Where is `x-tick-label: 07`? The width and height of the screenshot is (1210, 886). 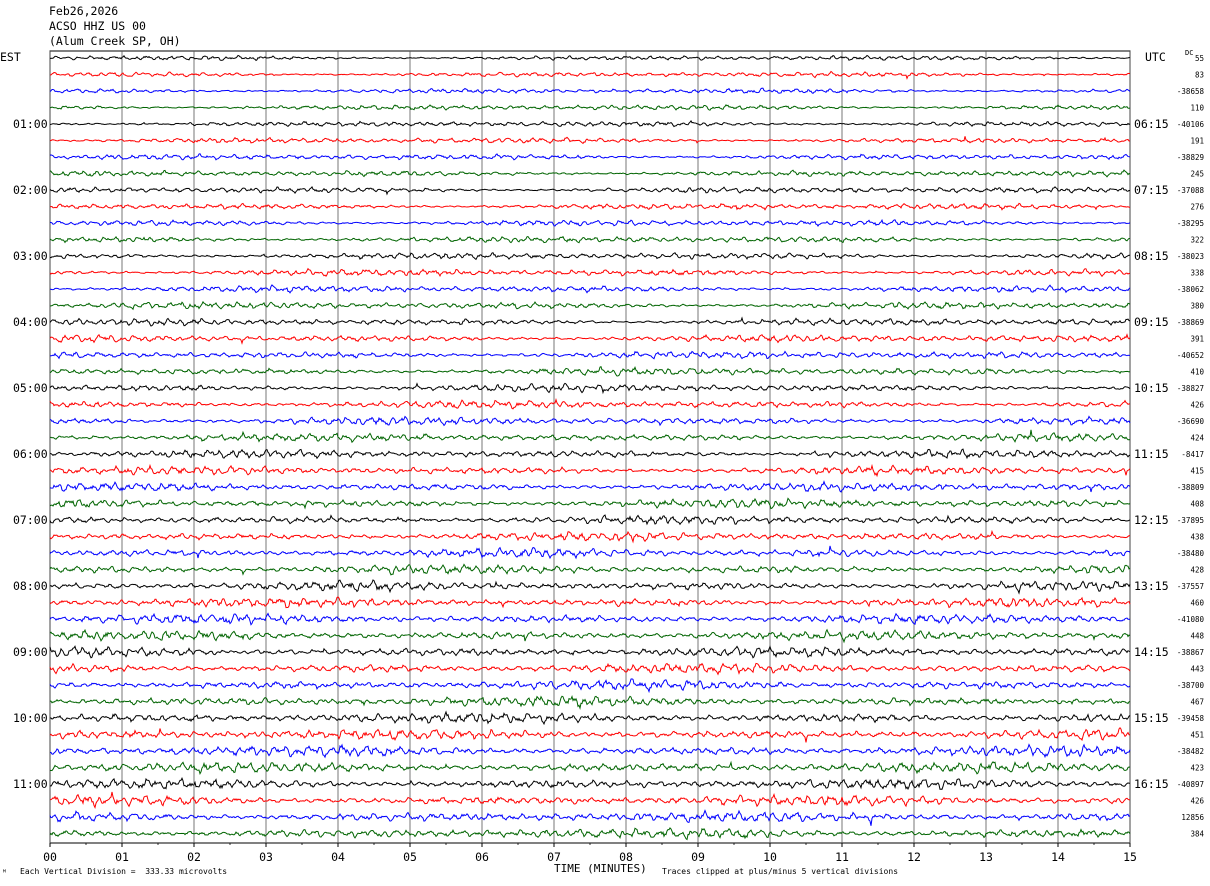 x-tick-label: 07 is located at coordinates (554, 857).